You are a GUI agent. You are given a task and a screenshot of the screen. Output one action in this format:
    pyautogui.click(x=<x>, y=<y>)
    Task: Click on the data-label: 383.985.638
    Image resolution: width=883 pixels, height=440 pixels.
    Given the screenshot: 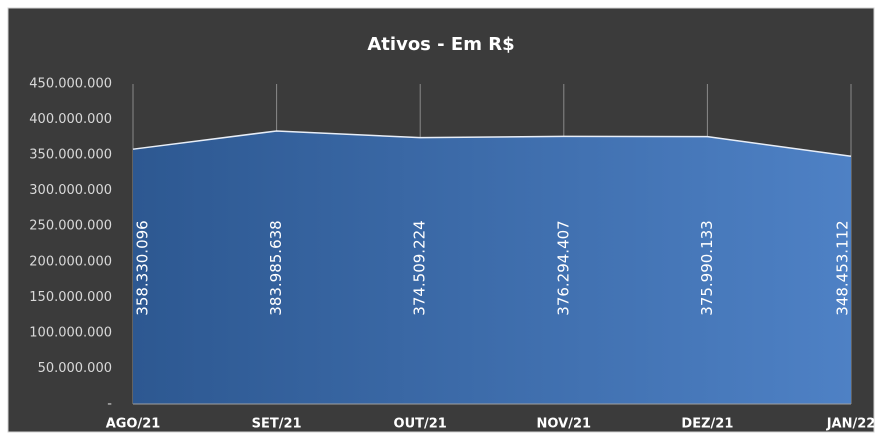 What is the action you would take?
    pyautogui.click(x=276, y=267)
    